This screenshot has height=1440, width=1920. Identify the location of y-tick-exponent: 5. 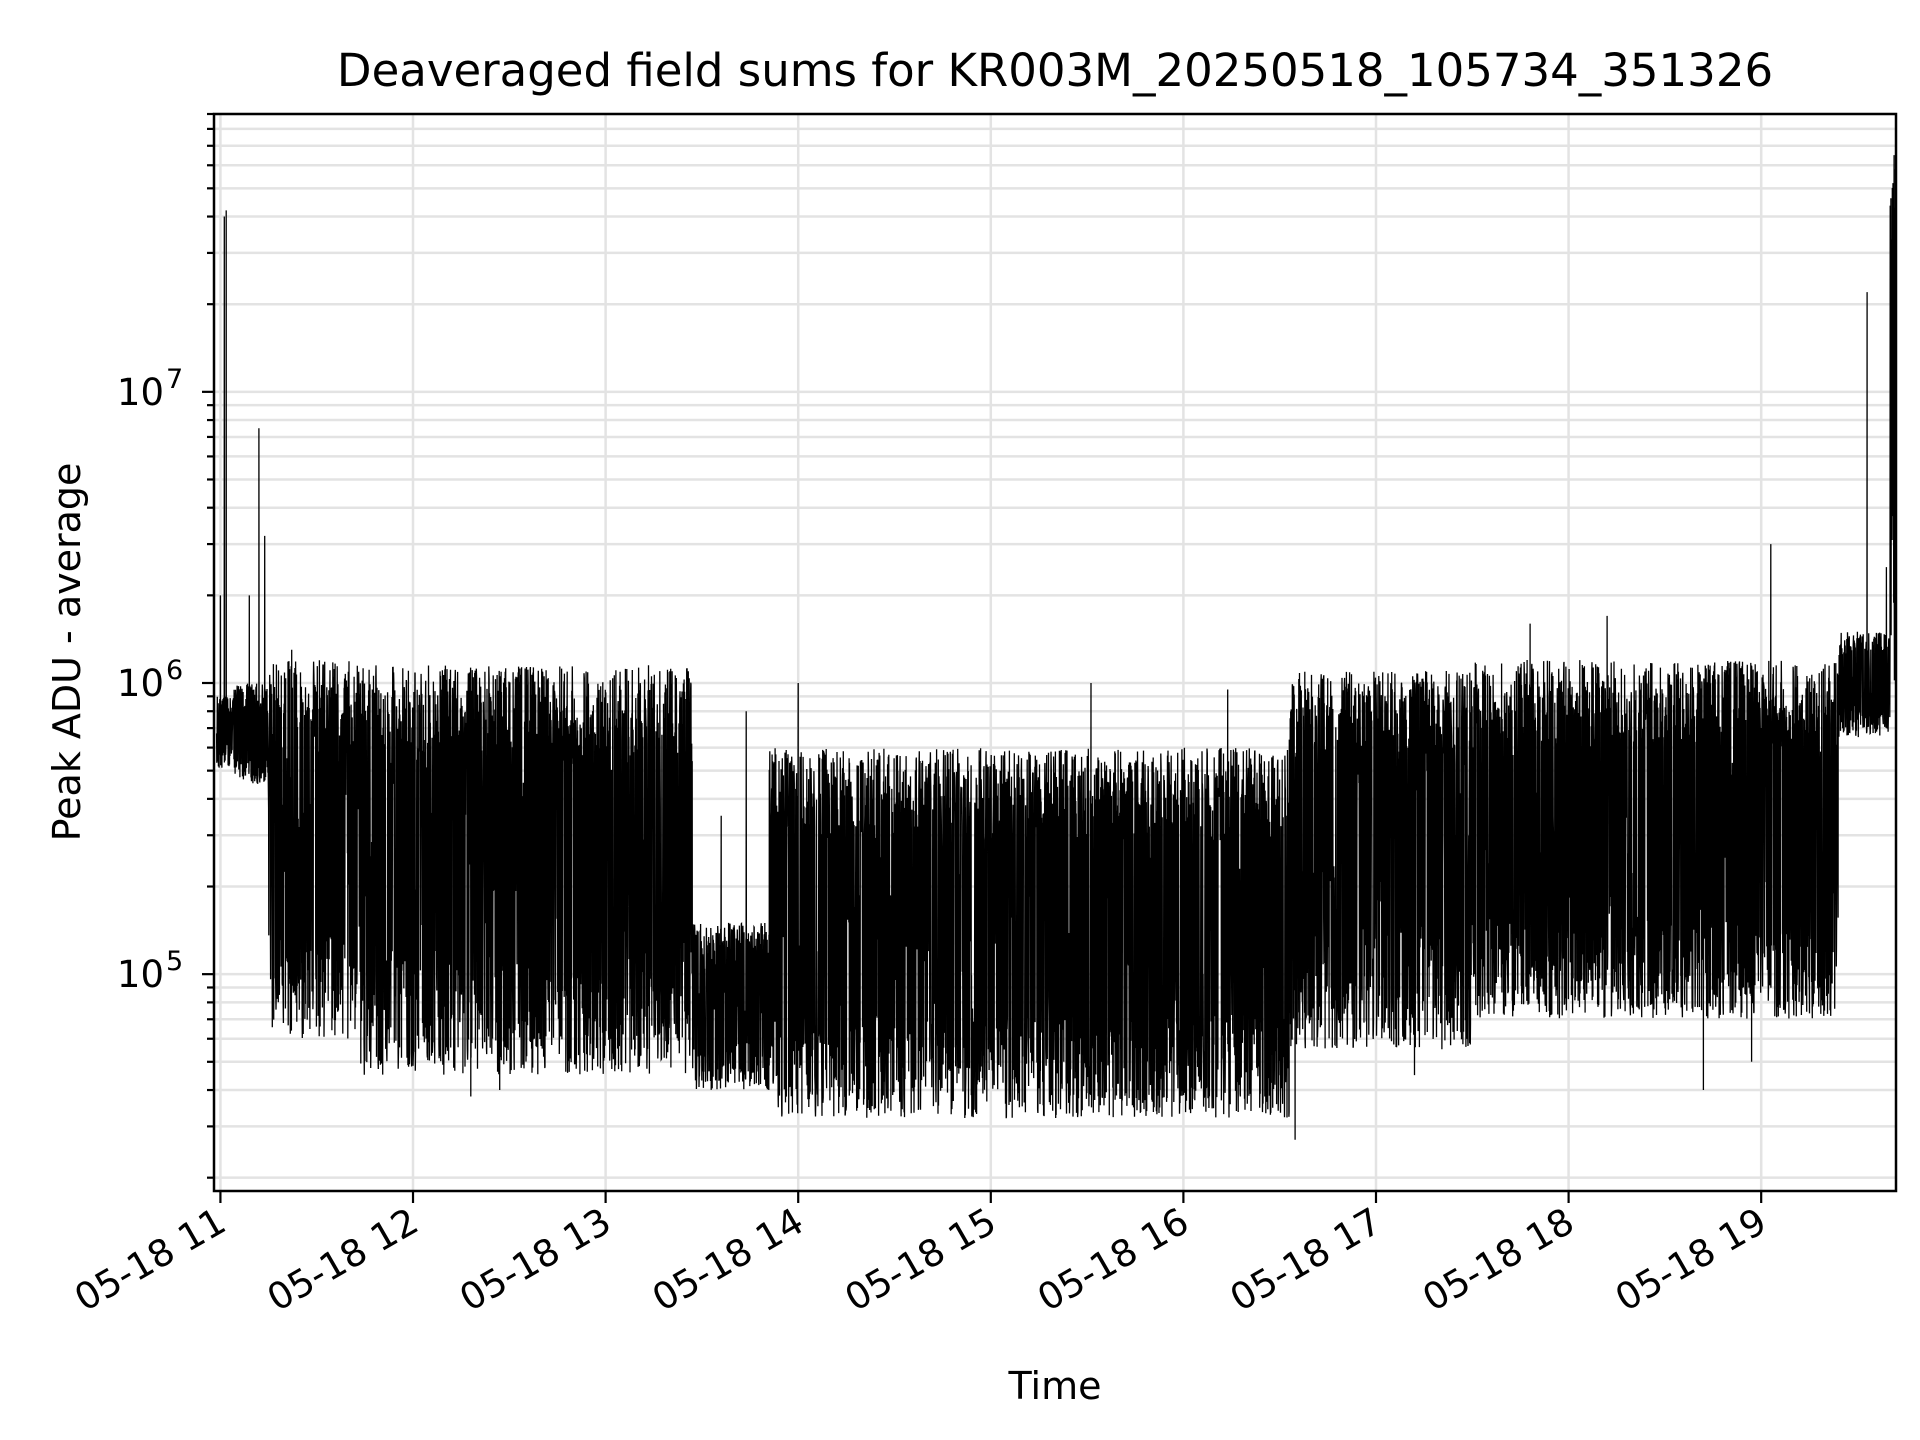
(174, 961).